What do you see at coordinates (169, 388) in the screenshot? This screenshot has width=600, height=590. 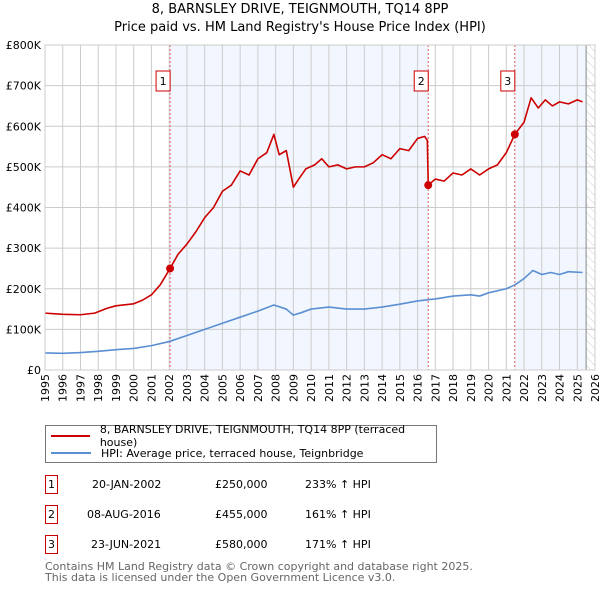 I see `x-tick-label: 2002` at bounding box center [169, 388].